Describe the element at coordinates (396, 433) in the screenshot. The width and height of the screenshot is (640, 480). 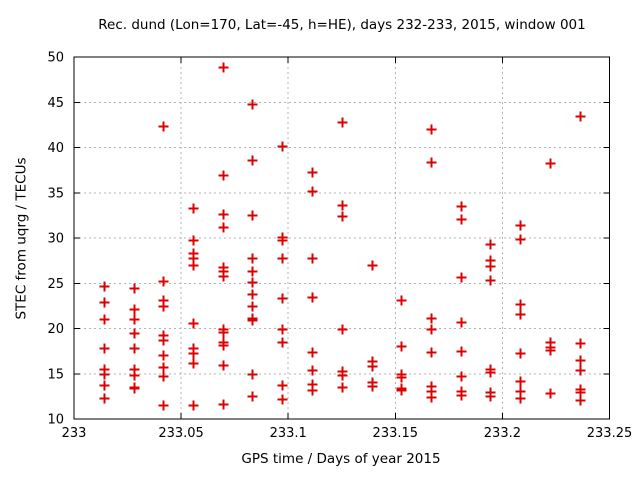
I see `x-tick-label: 233.15` at that location.